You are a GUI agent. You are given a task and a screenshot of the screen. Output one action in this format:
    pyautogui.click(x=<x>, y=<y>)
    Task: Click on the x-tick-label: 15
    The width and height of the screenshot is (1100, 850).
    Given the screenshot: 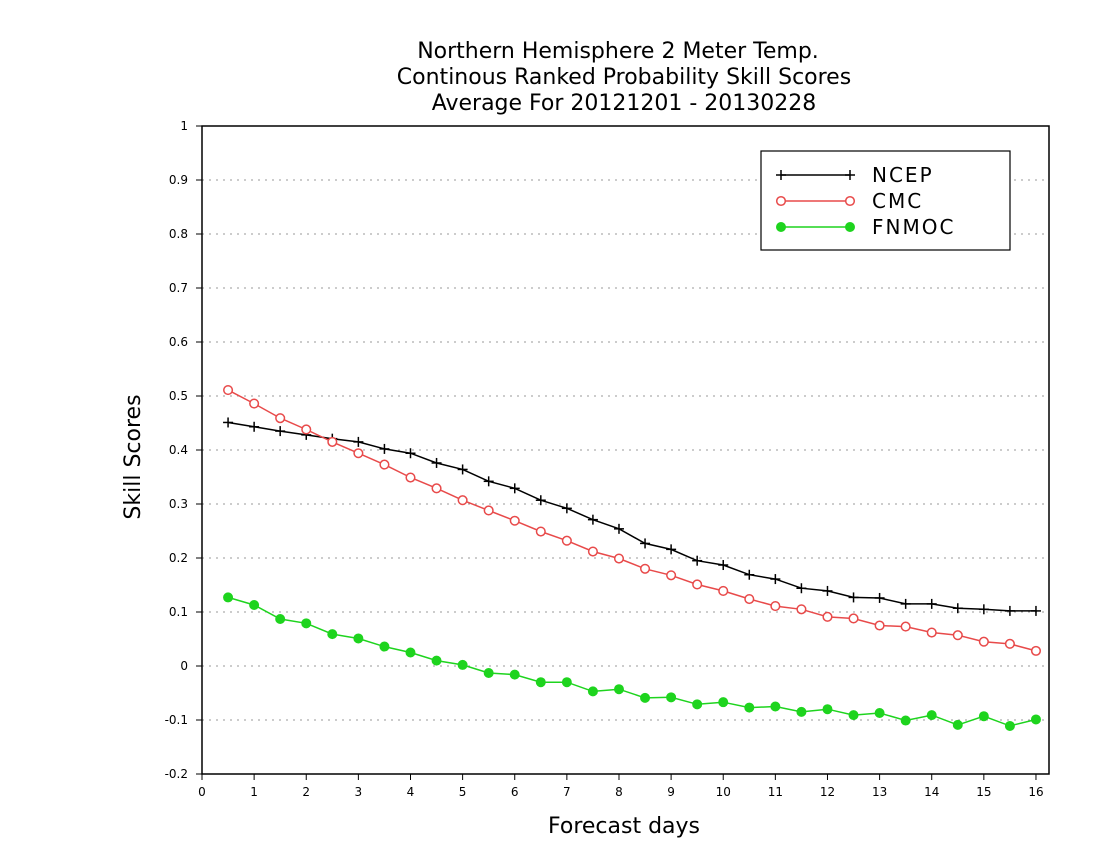 What is the action you would take?
    pyautogui.click(x=983, y=792)
    